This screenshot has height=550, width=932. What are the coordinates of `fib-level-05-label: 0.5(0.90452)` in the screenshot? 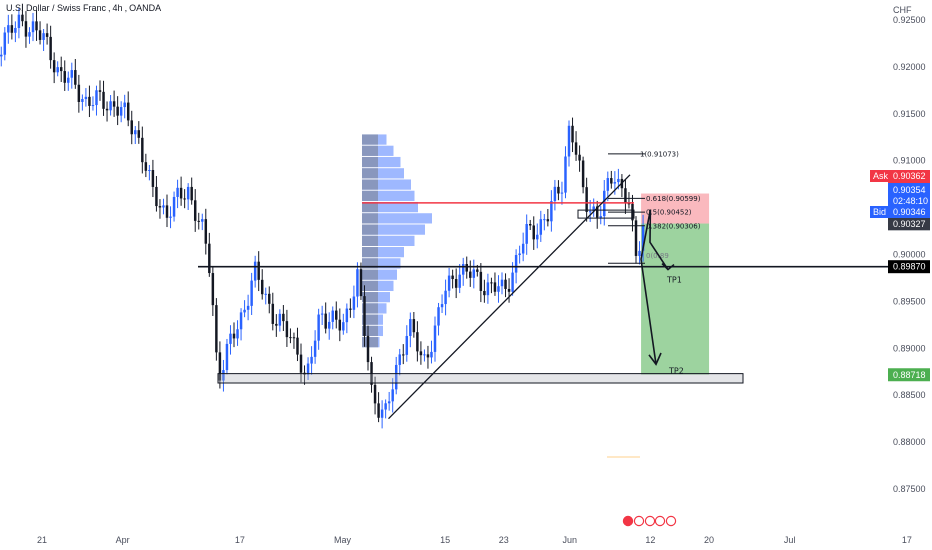 It's located at (669, 213).